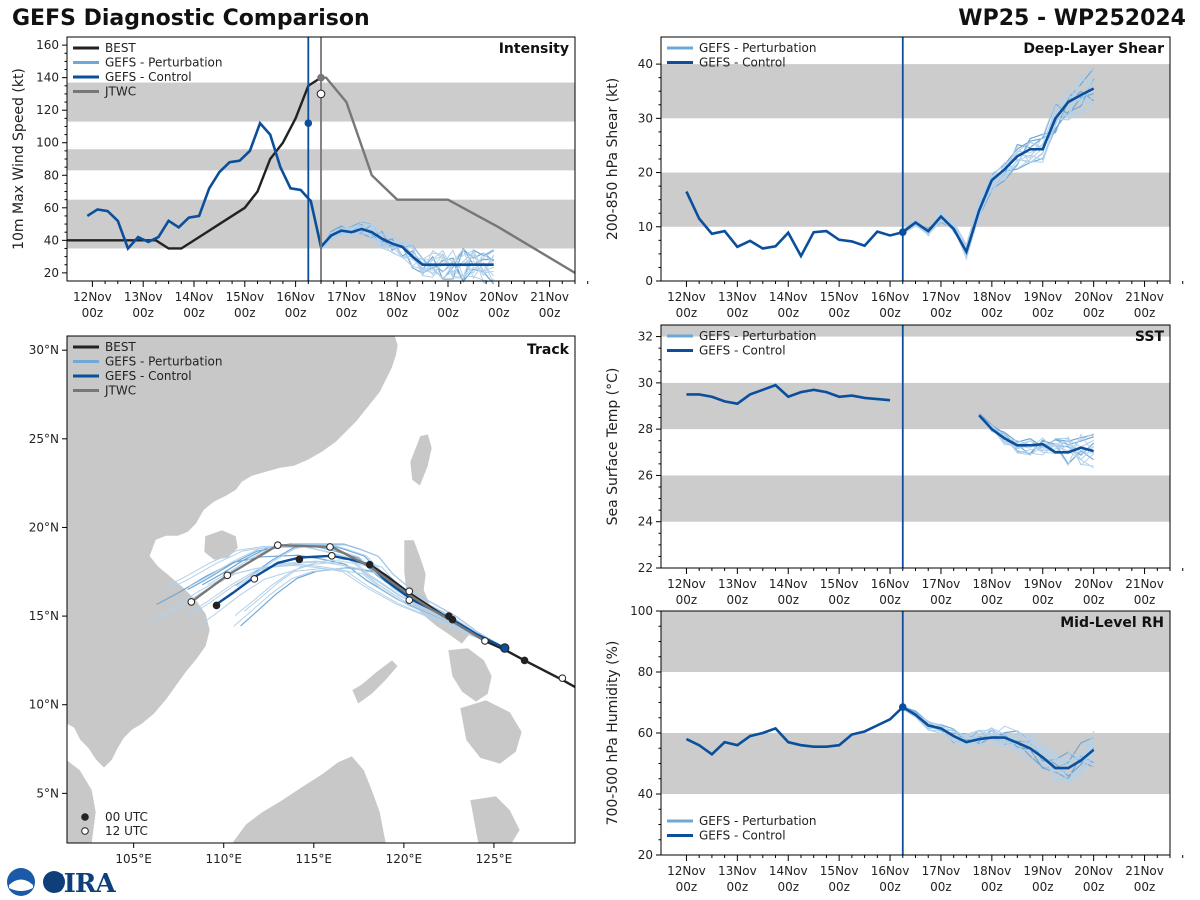 This screenshot has width=1200, height=900. I want to click on track-legend-label: BEST, so click(120, 347).